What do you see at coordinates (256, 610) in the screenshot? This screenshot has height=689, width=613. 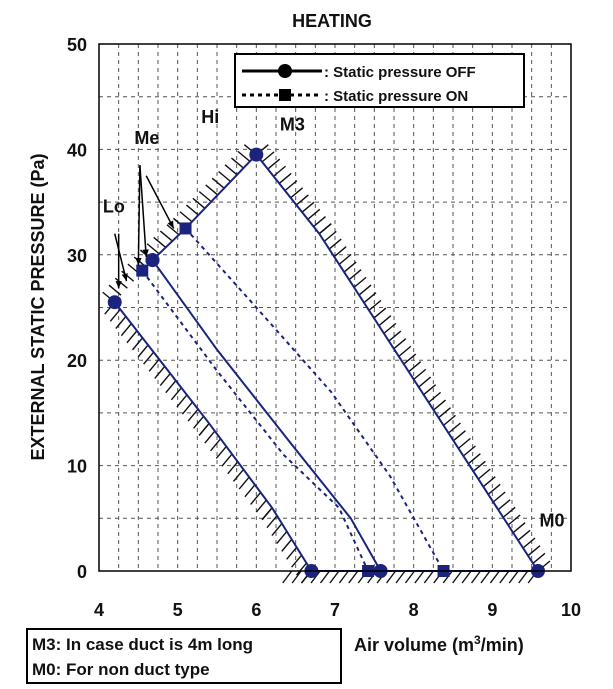 I see `x-tick-label: 6` at bounding box center [256, 610].